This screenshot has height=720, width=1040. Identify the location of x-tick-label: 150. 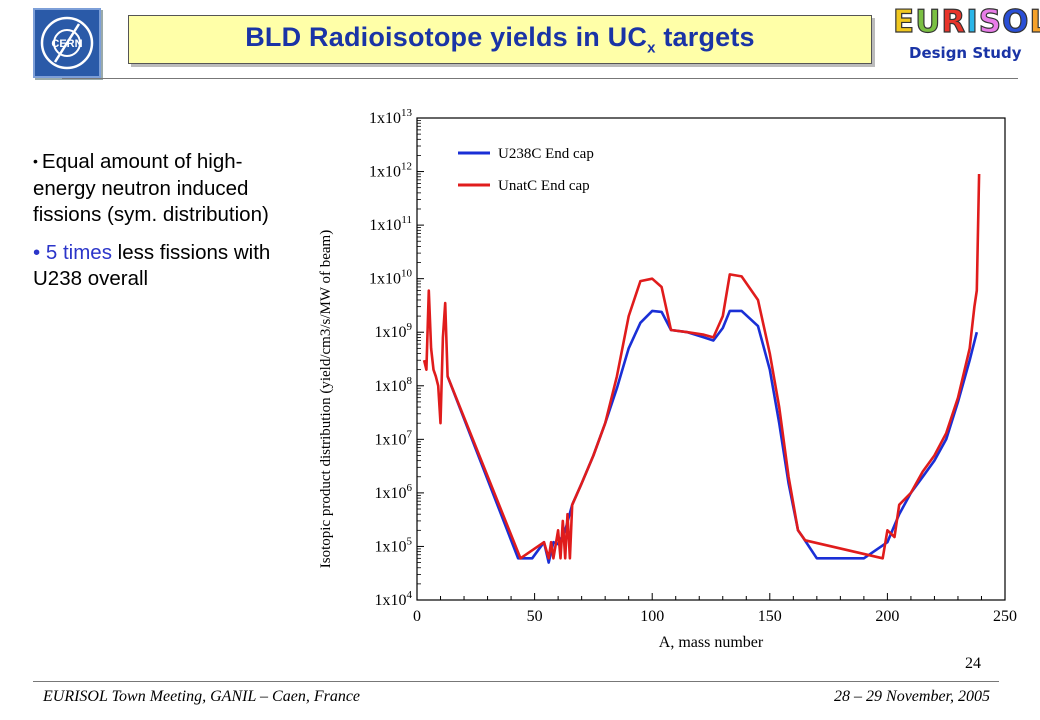
(770, 616).